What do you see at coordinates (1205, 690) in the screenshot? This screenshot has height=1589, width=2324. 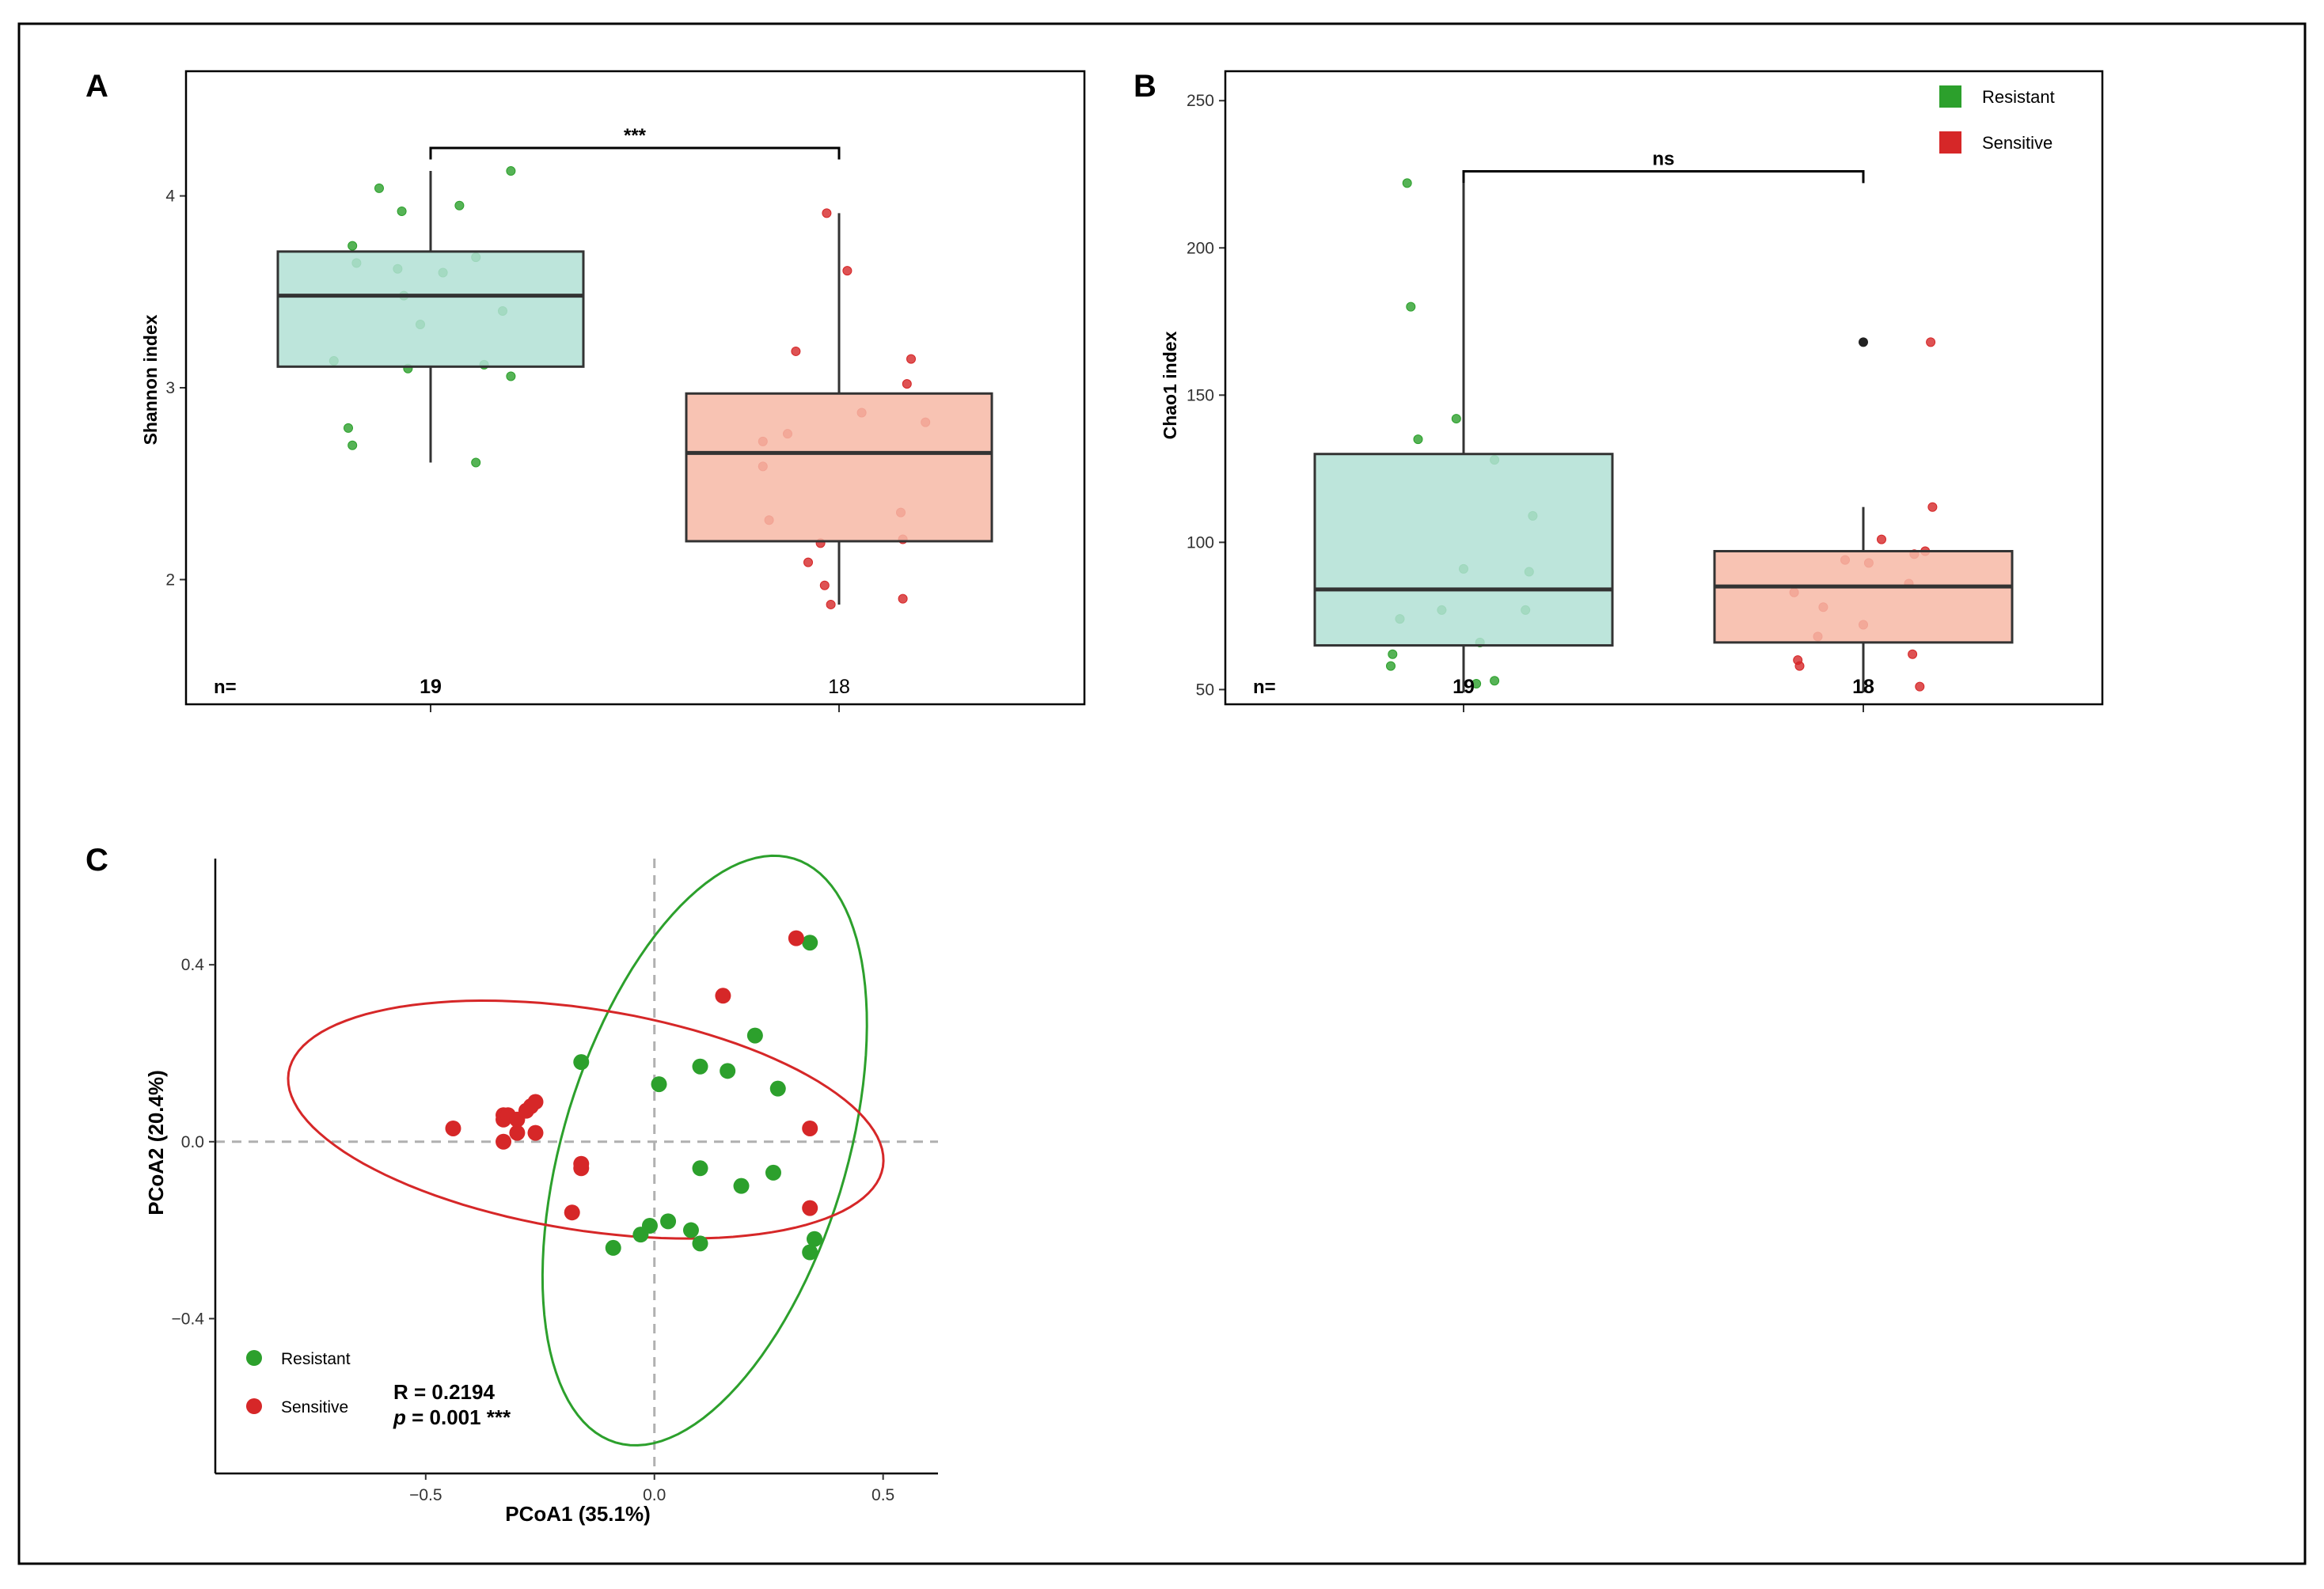 I see `y-tick-label: 50` at bounding box center [1205, 690].